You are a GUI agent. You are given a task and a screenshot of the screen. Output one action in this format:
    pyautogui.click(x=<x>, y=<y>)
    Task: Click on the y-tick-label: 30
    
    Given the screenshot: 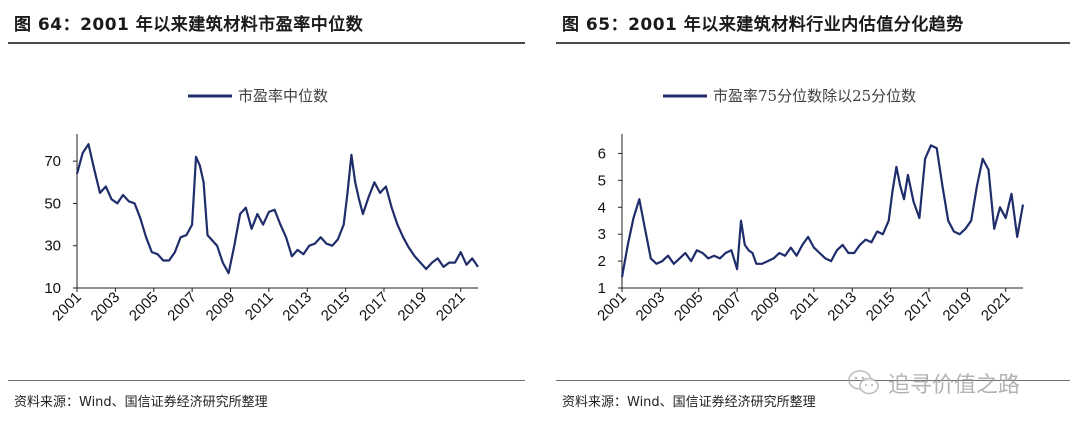 What is the action you would take?
    pyautogui.click(x=52, y=246)
    